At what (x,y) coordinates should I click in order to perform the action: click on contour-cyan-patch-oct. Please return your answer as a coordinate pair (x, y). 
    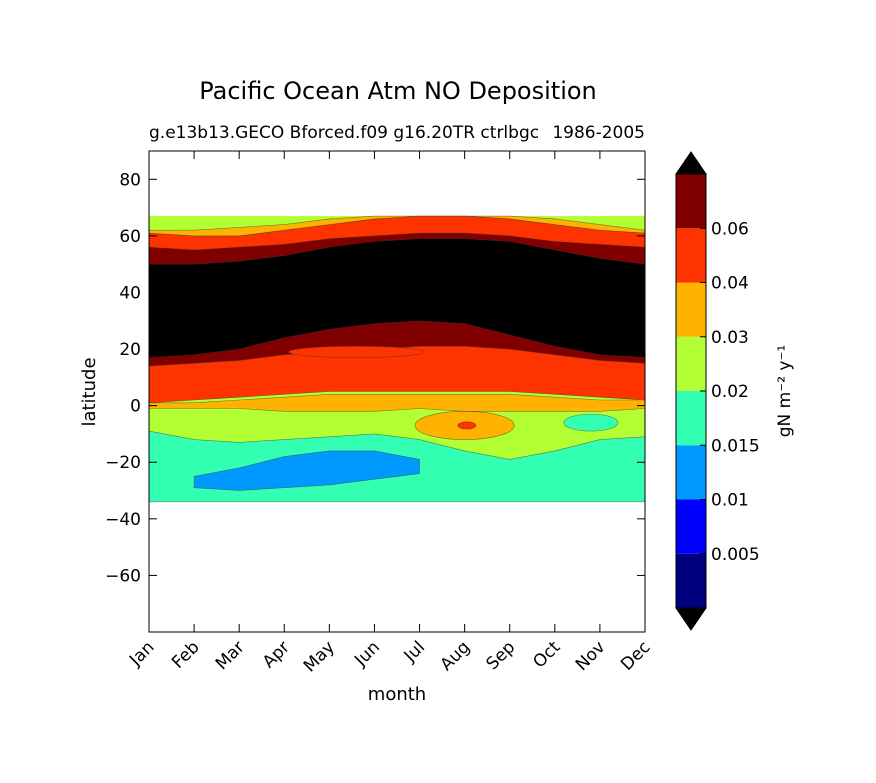
    Looking at the image, I should click on (591, 422).